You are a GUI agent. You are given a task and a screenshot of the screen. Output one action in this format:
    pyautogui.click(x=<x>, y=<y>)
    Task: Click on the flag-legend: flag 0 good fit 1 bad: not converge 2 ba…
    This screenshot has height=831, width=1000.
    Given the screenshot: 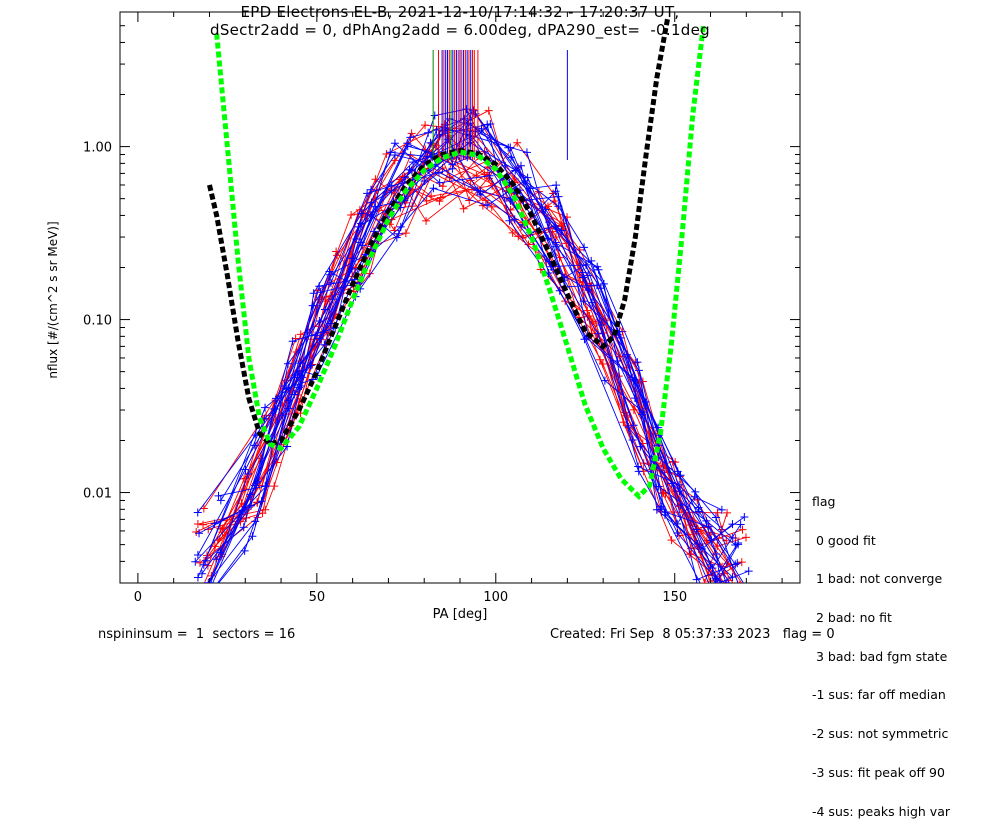 What is the action you would take?
    pyautogui.click(x=881, y=650)
    